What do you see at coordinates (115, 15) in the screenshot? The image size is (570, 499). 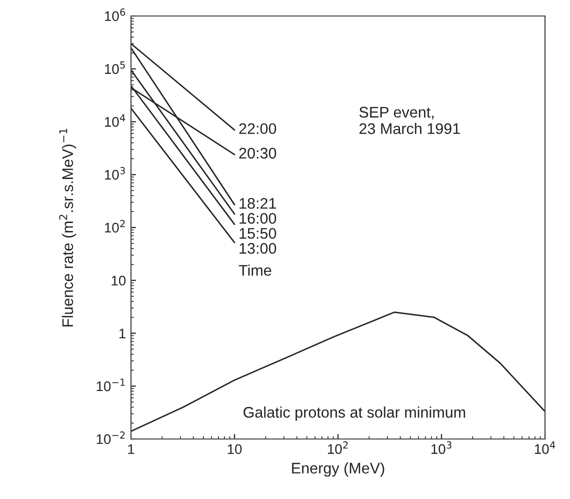 I see `y-tick-label: 10$^{6}$` at bounding box center [115, 15].